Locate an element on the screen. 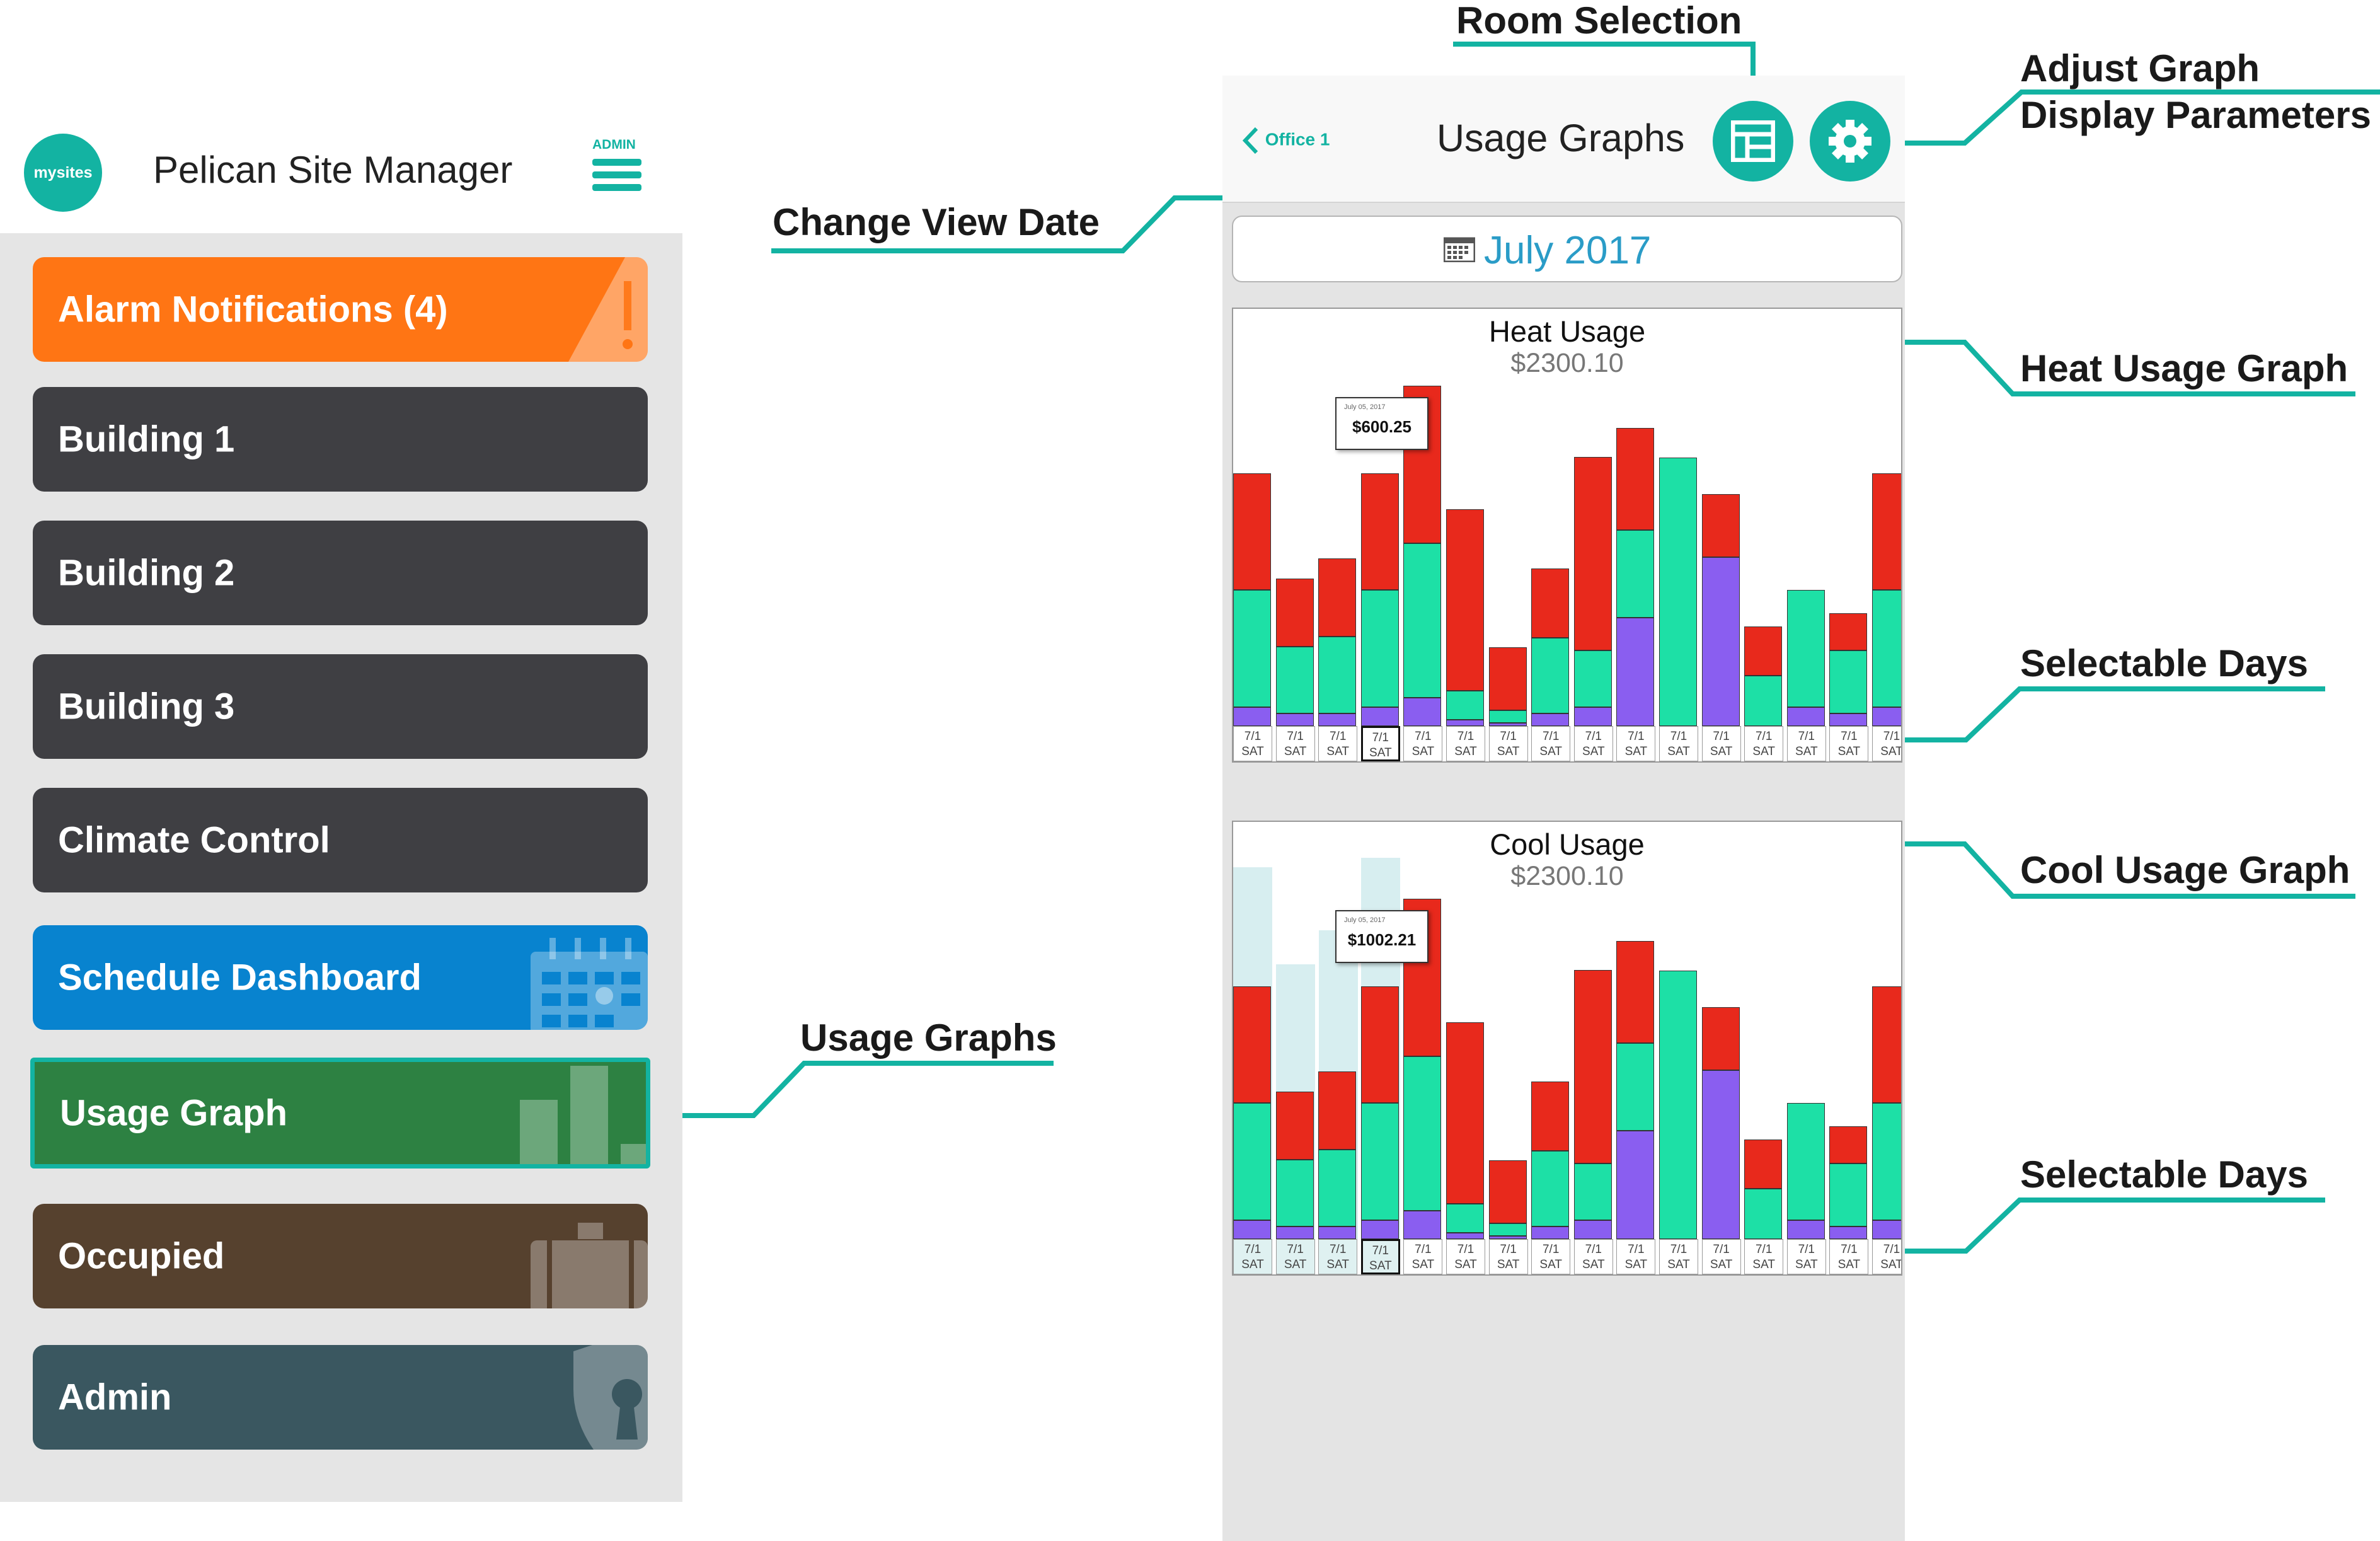 Image resolution: width=2380 pixels, height=1541 pixels. menu-item-occupied: Occupied is located at coordinates (340, 1256).